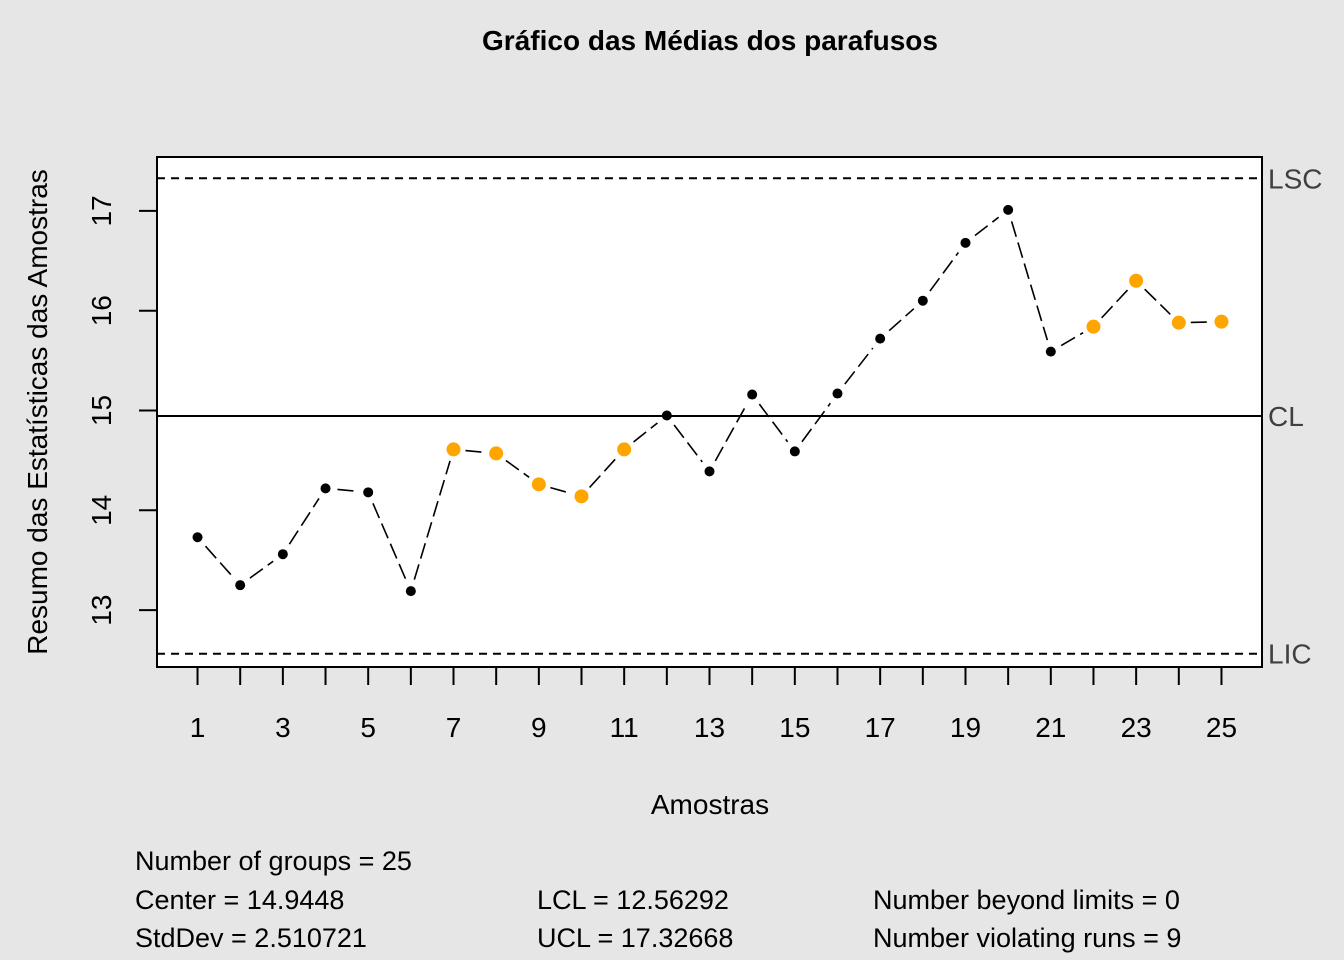 This screenshot has width=1344, height=960. I want to click on y-axis-label: Resumo das Estatísticas das Amostras, so click(37, 412).